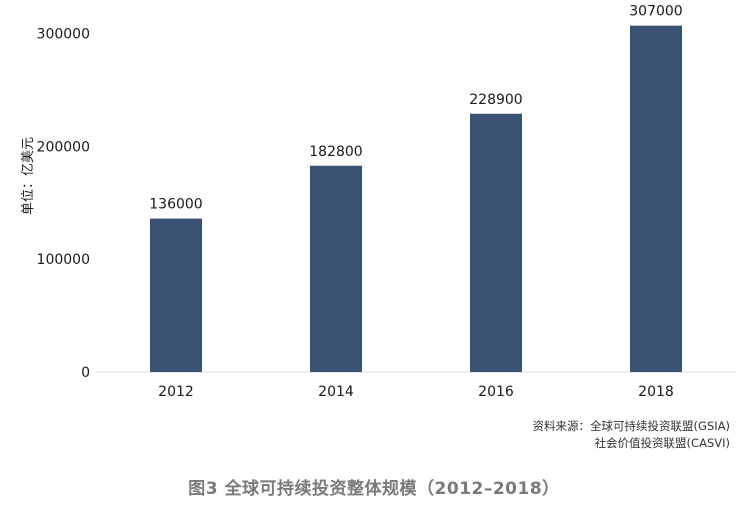 The width and height of the screenshot is (748, 514). Describe the element at coordinates (495, 100) in the screenshot. I see `data-label: 228900` at that location.